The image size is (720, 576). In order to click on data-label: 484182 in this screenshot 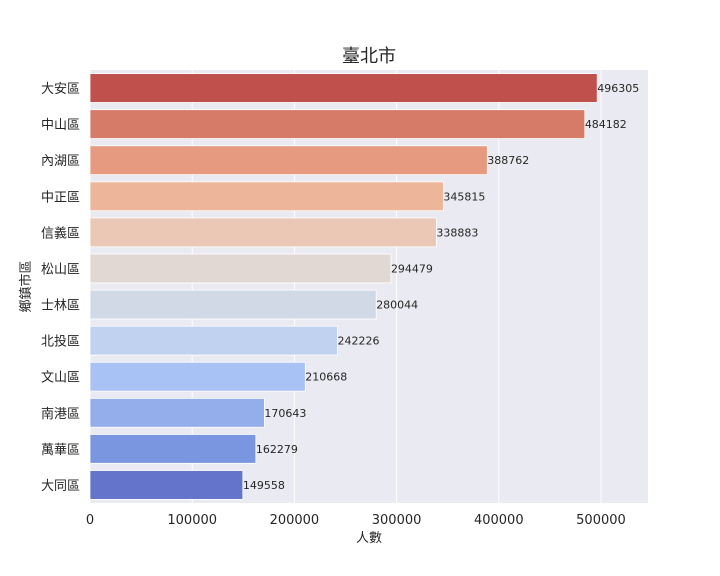, I will do `click(606, 124)`.